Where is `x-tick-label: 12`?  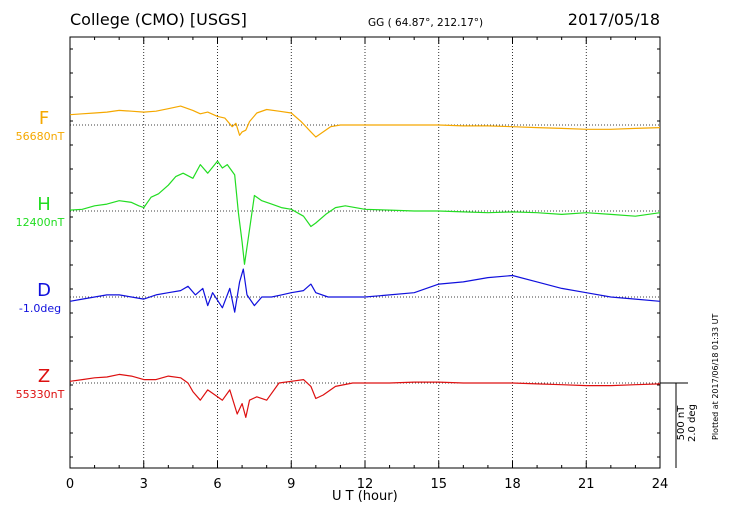
x-tick-label: 12 is located at coordinates (365, 484).